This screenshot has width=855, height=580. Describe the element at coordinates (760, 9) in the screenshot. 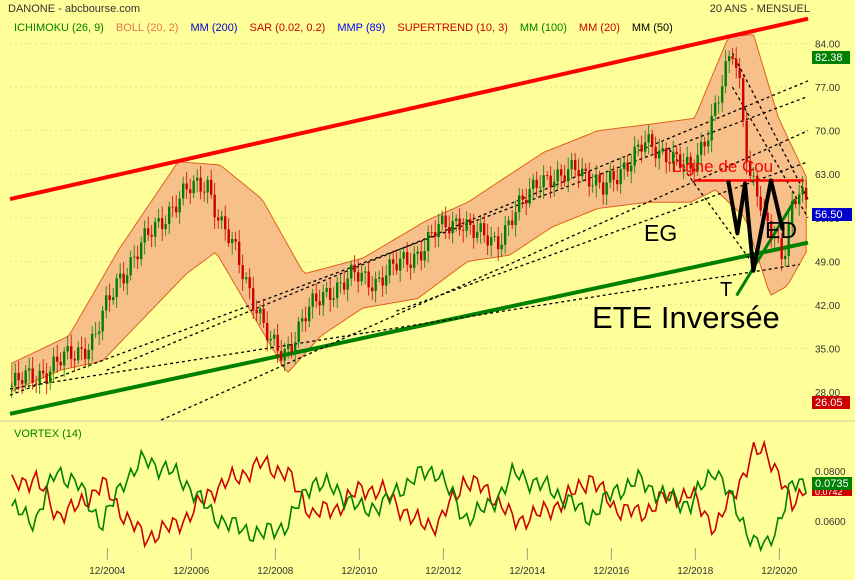

I see `period-label: 20 ANS - MENSUEL` at that location.